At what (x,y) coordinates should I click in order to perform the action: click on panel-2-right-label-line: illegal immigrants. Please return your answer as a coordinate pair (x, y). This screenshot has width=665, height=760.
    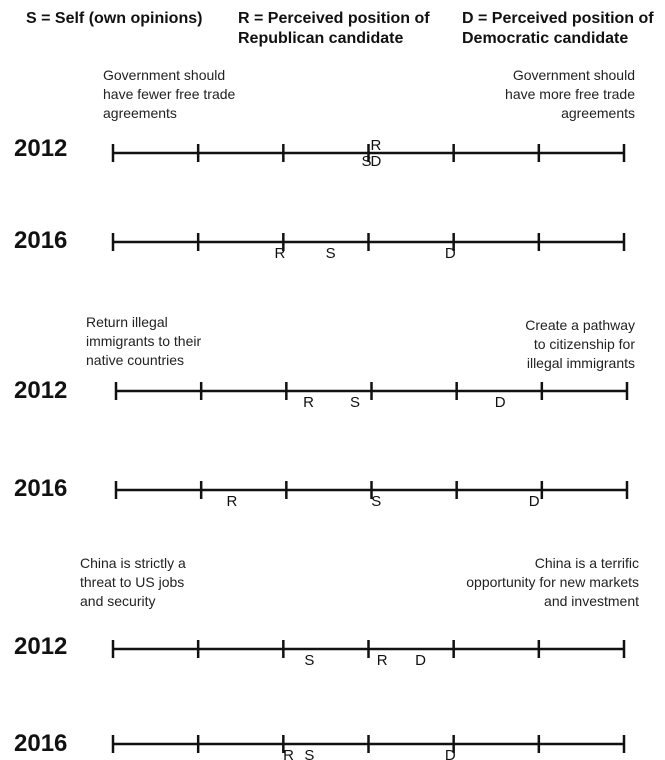
    Looking at the image, I should click on (580, 363).